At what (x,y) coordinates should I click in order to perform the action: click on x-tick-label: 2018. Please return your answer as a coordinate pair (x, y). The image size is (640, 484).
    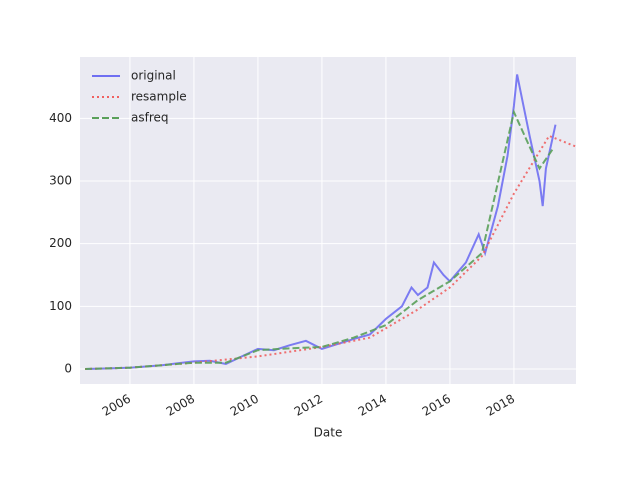
    Looking at the image, I should click on (500, 405).